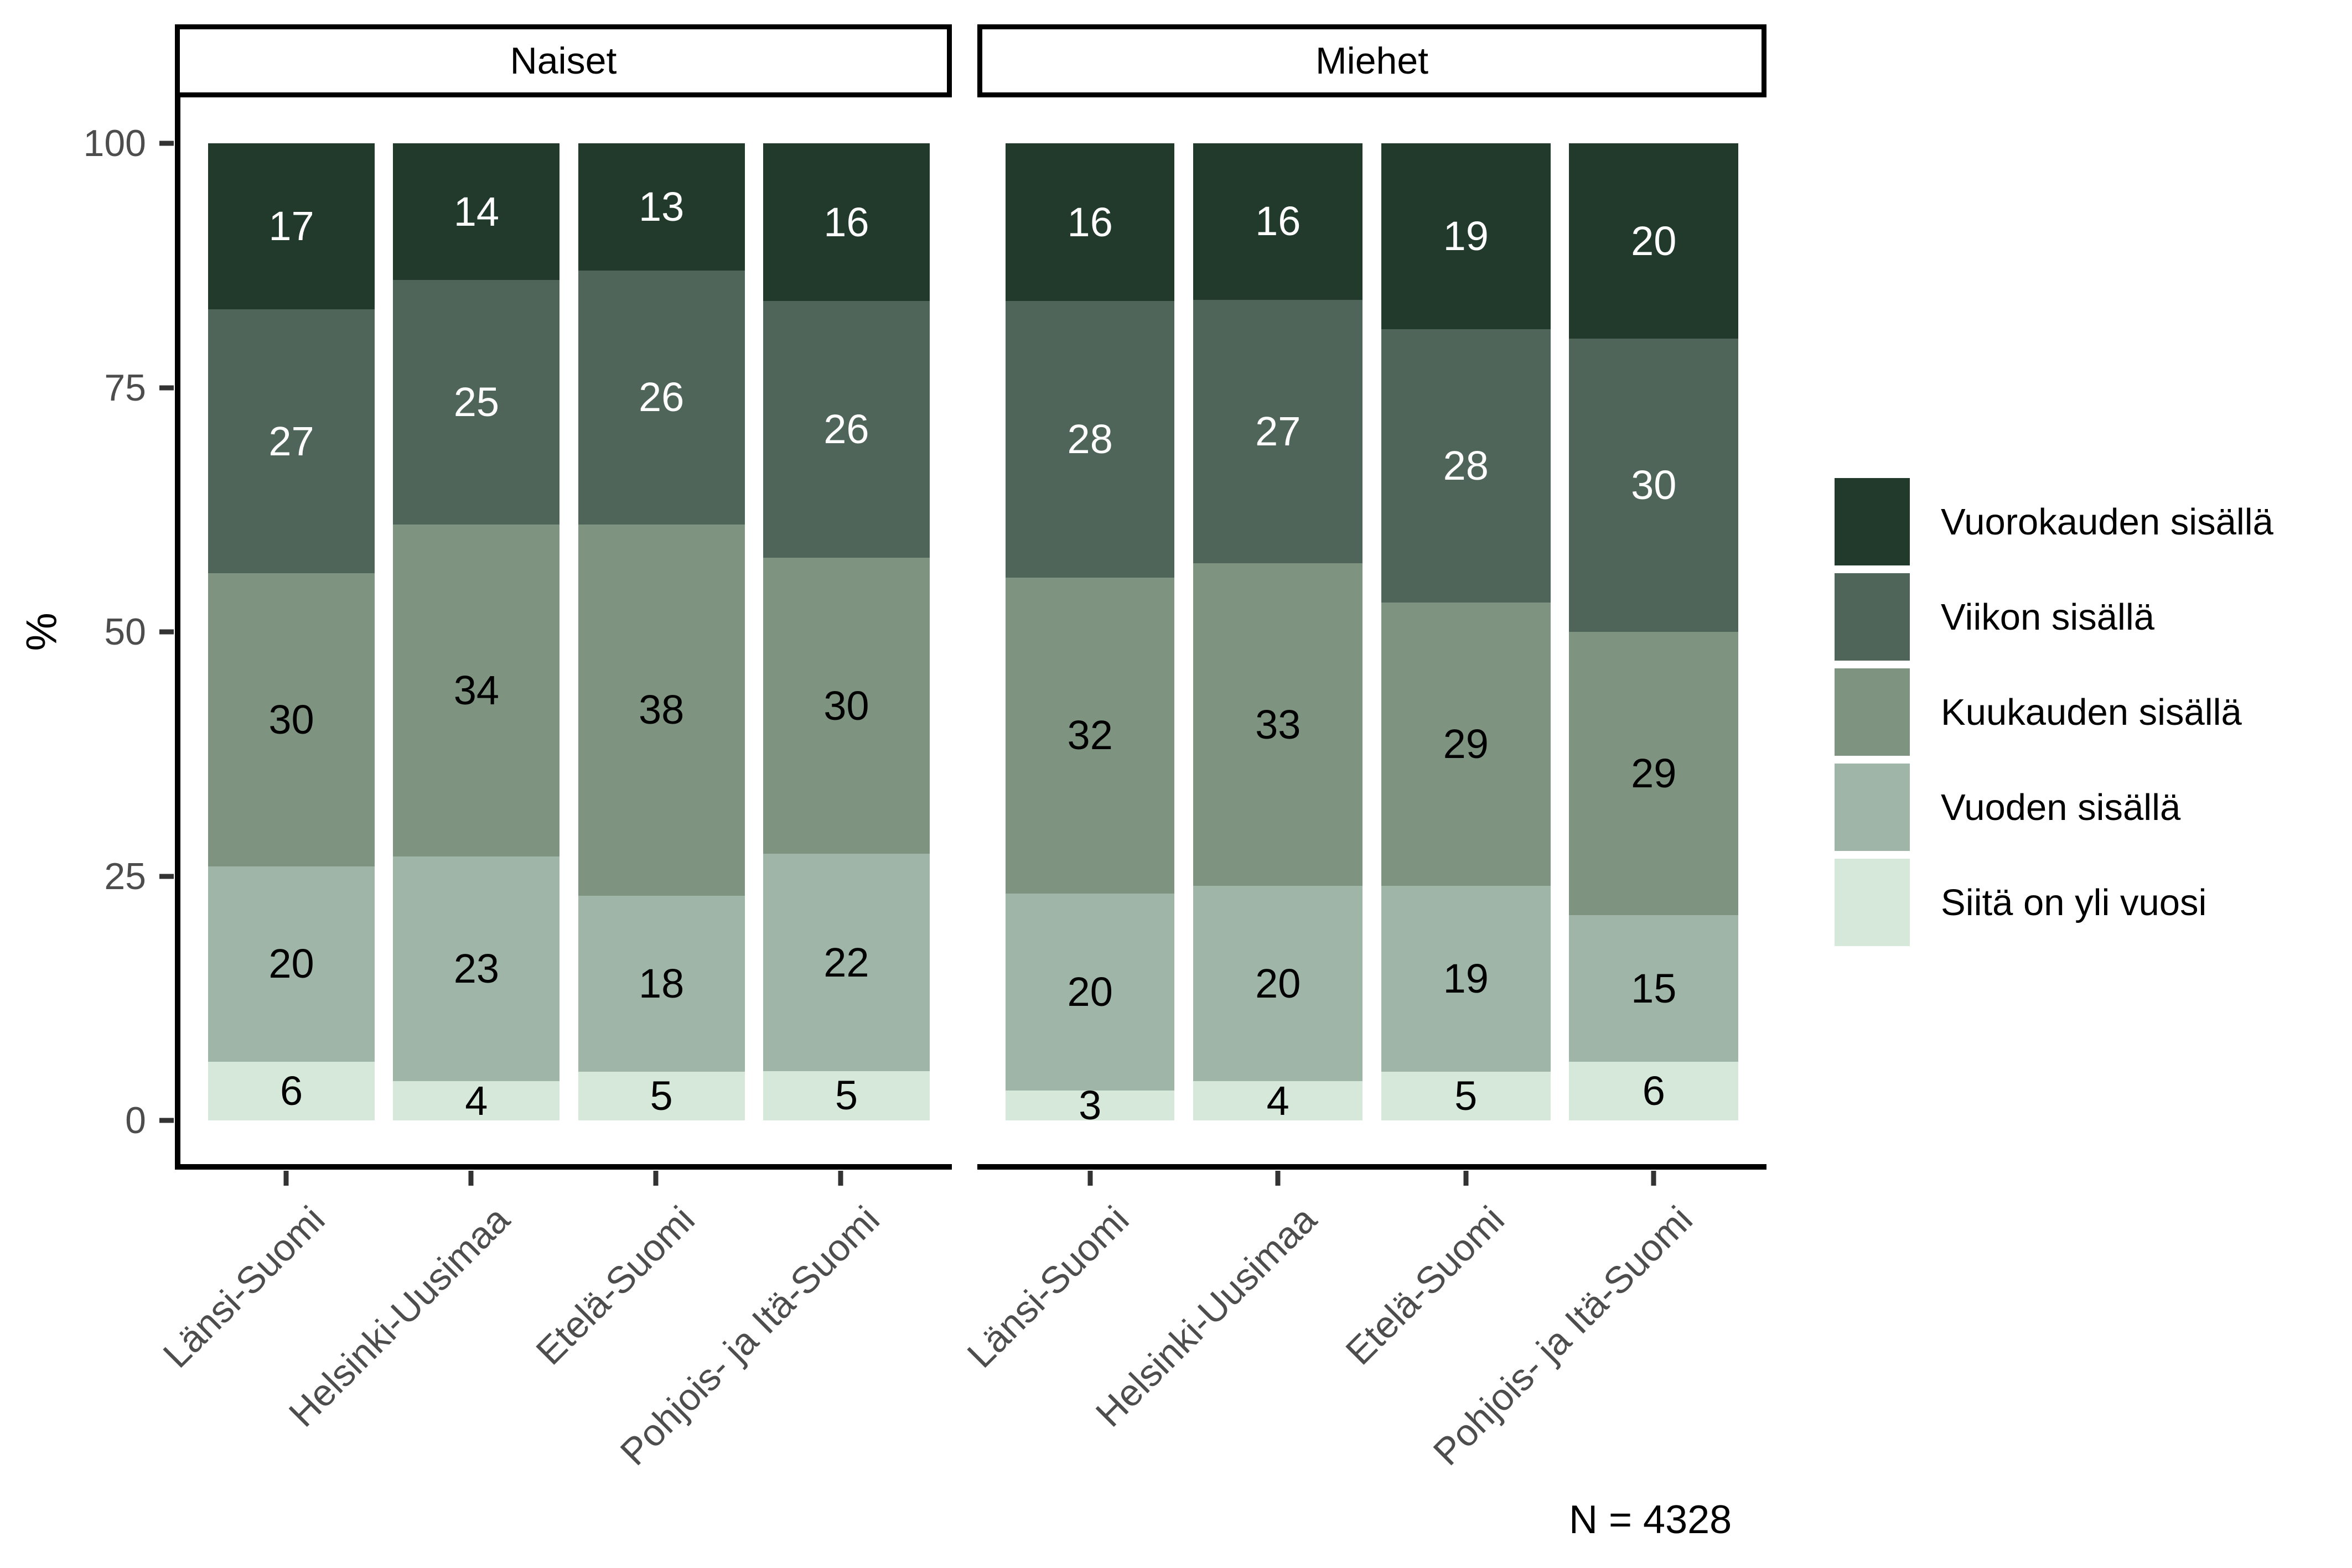 This screenshot has width=2352, height=1568. Describe the element at coordinates (2091, 712) in the screenshot. I see `legend-label: Kuukauden sisällä` at that location.